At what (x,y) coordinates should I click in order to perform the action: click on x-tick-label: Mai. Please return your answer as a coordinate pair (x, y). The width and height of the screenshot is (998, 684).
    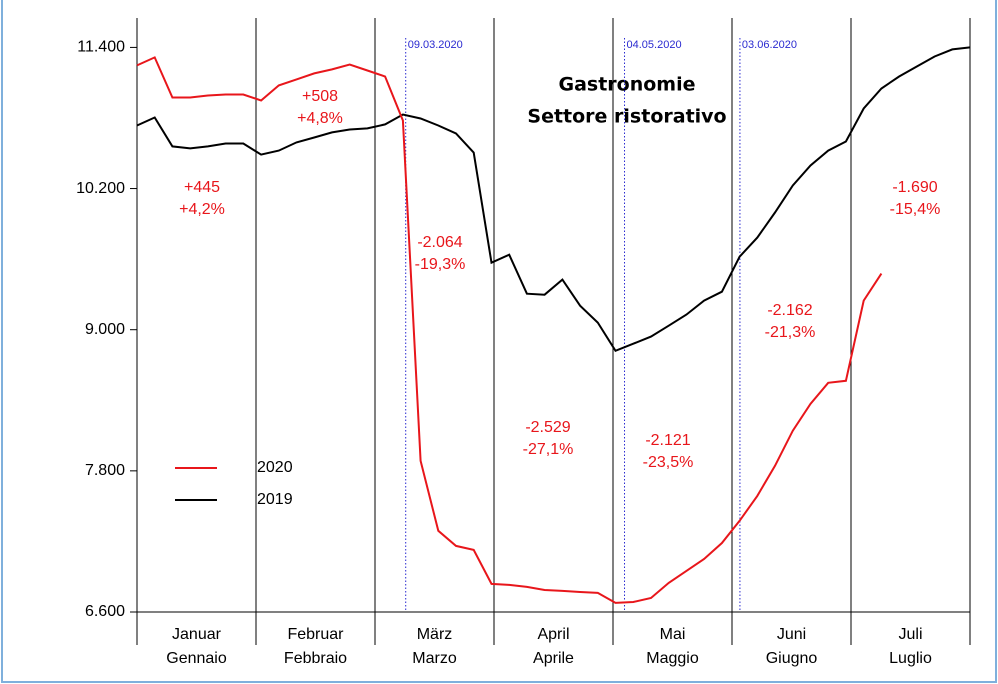
    Looking at the image, I should click on (673, 634).